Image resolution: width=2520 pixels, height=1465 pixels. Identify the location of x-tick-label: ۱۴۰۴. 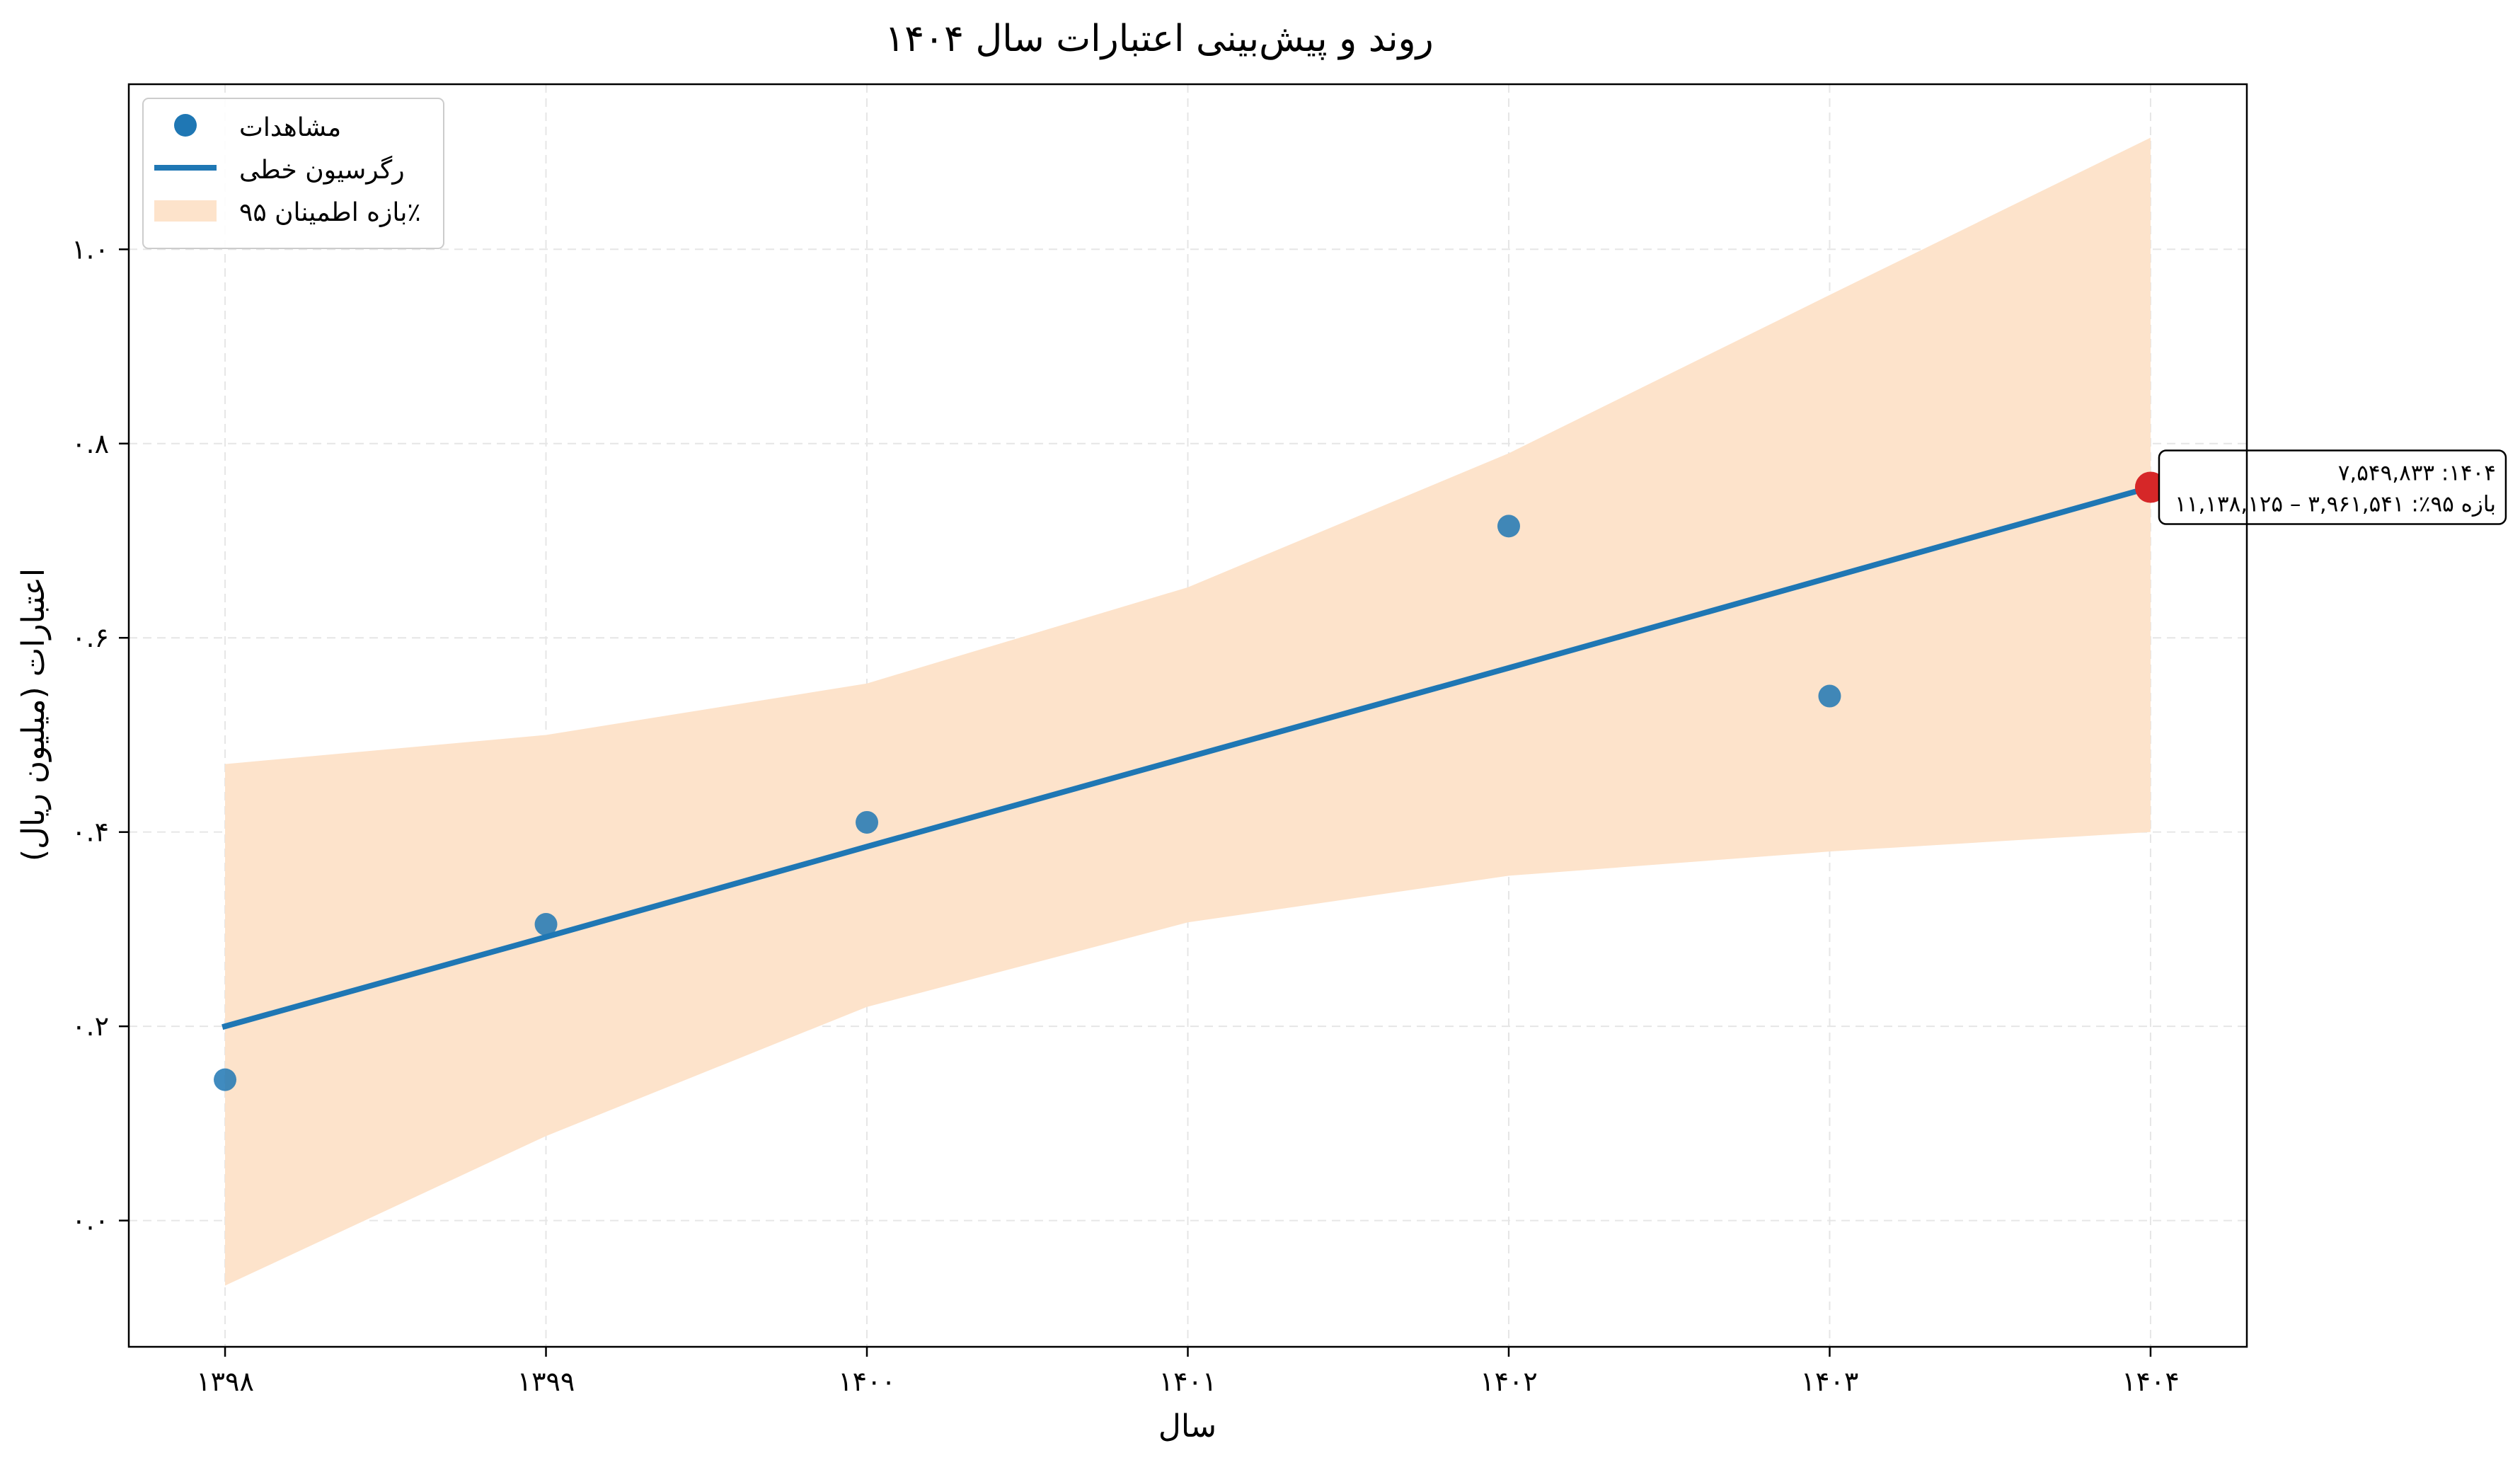
(2151, 1381).